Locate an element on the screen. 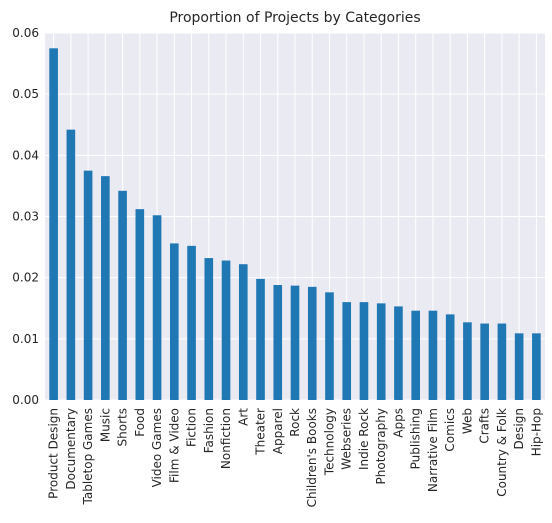 The height and width of the screenshot is (523, 552). x-tick-label: Art is located at coordinates (243, 417).